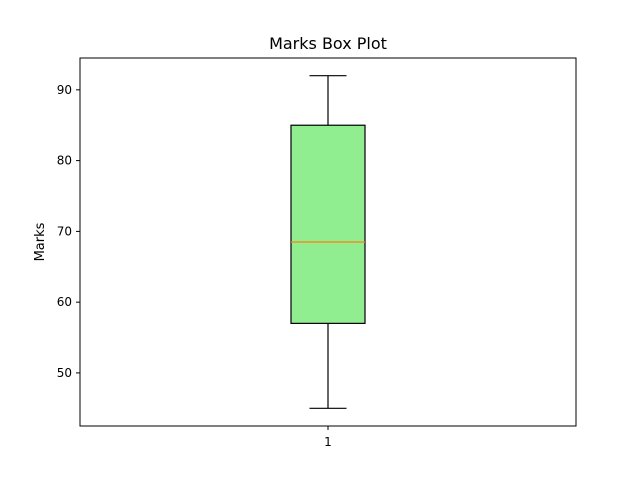 The width and height of the screenshot is (640, 480). Describe the element at coordinates (64, 90) in the screenshot. I see `y-tick-label: 90` at that location.